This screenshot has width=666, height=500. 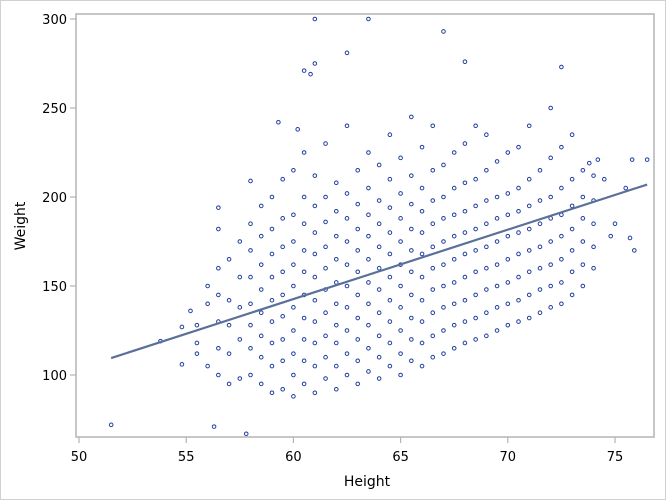 I want to click on x-tick-label: 50, so click(x=79, y=457).